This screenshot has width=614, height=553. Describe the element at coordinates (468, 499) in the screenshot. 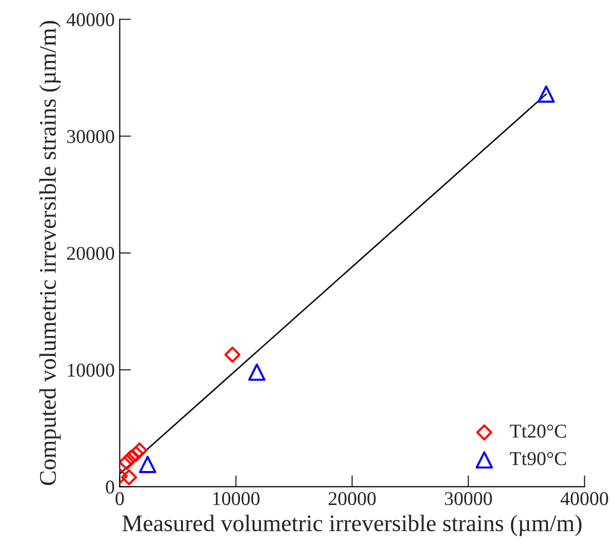

I see `x-tick-label: 30000` at that location.